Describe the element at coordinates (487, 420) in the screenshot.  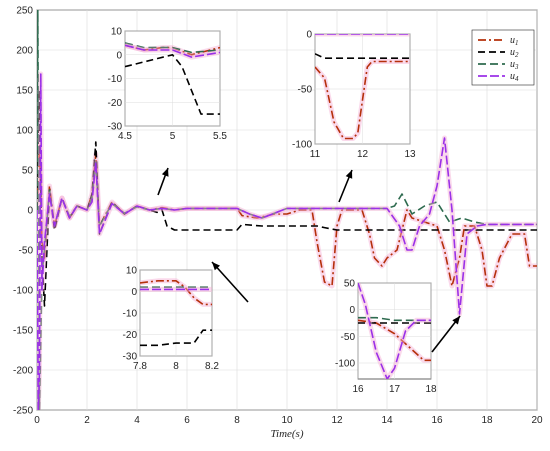
I see `x-tick-label: 18` at that location.